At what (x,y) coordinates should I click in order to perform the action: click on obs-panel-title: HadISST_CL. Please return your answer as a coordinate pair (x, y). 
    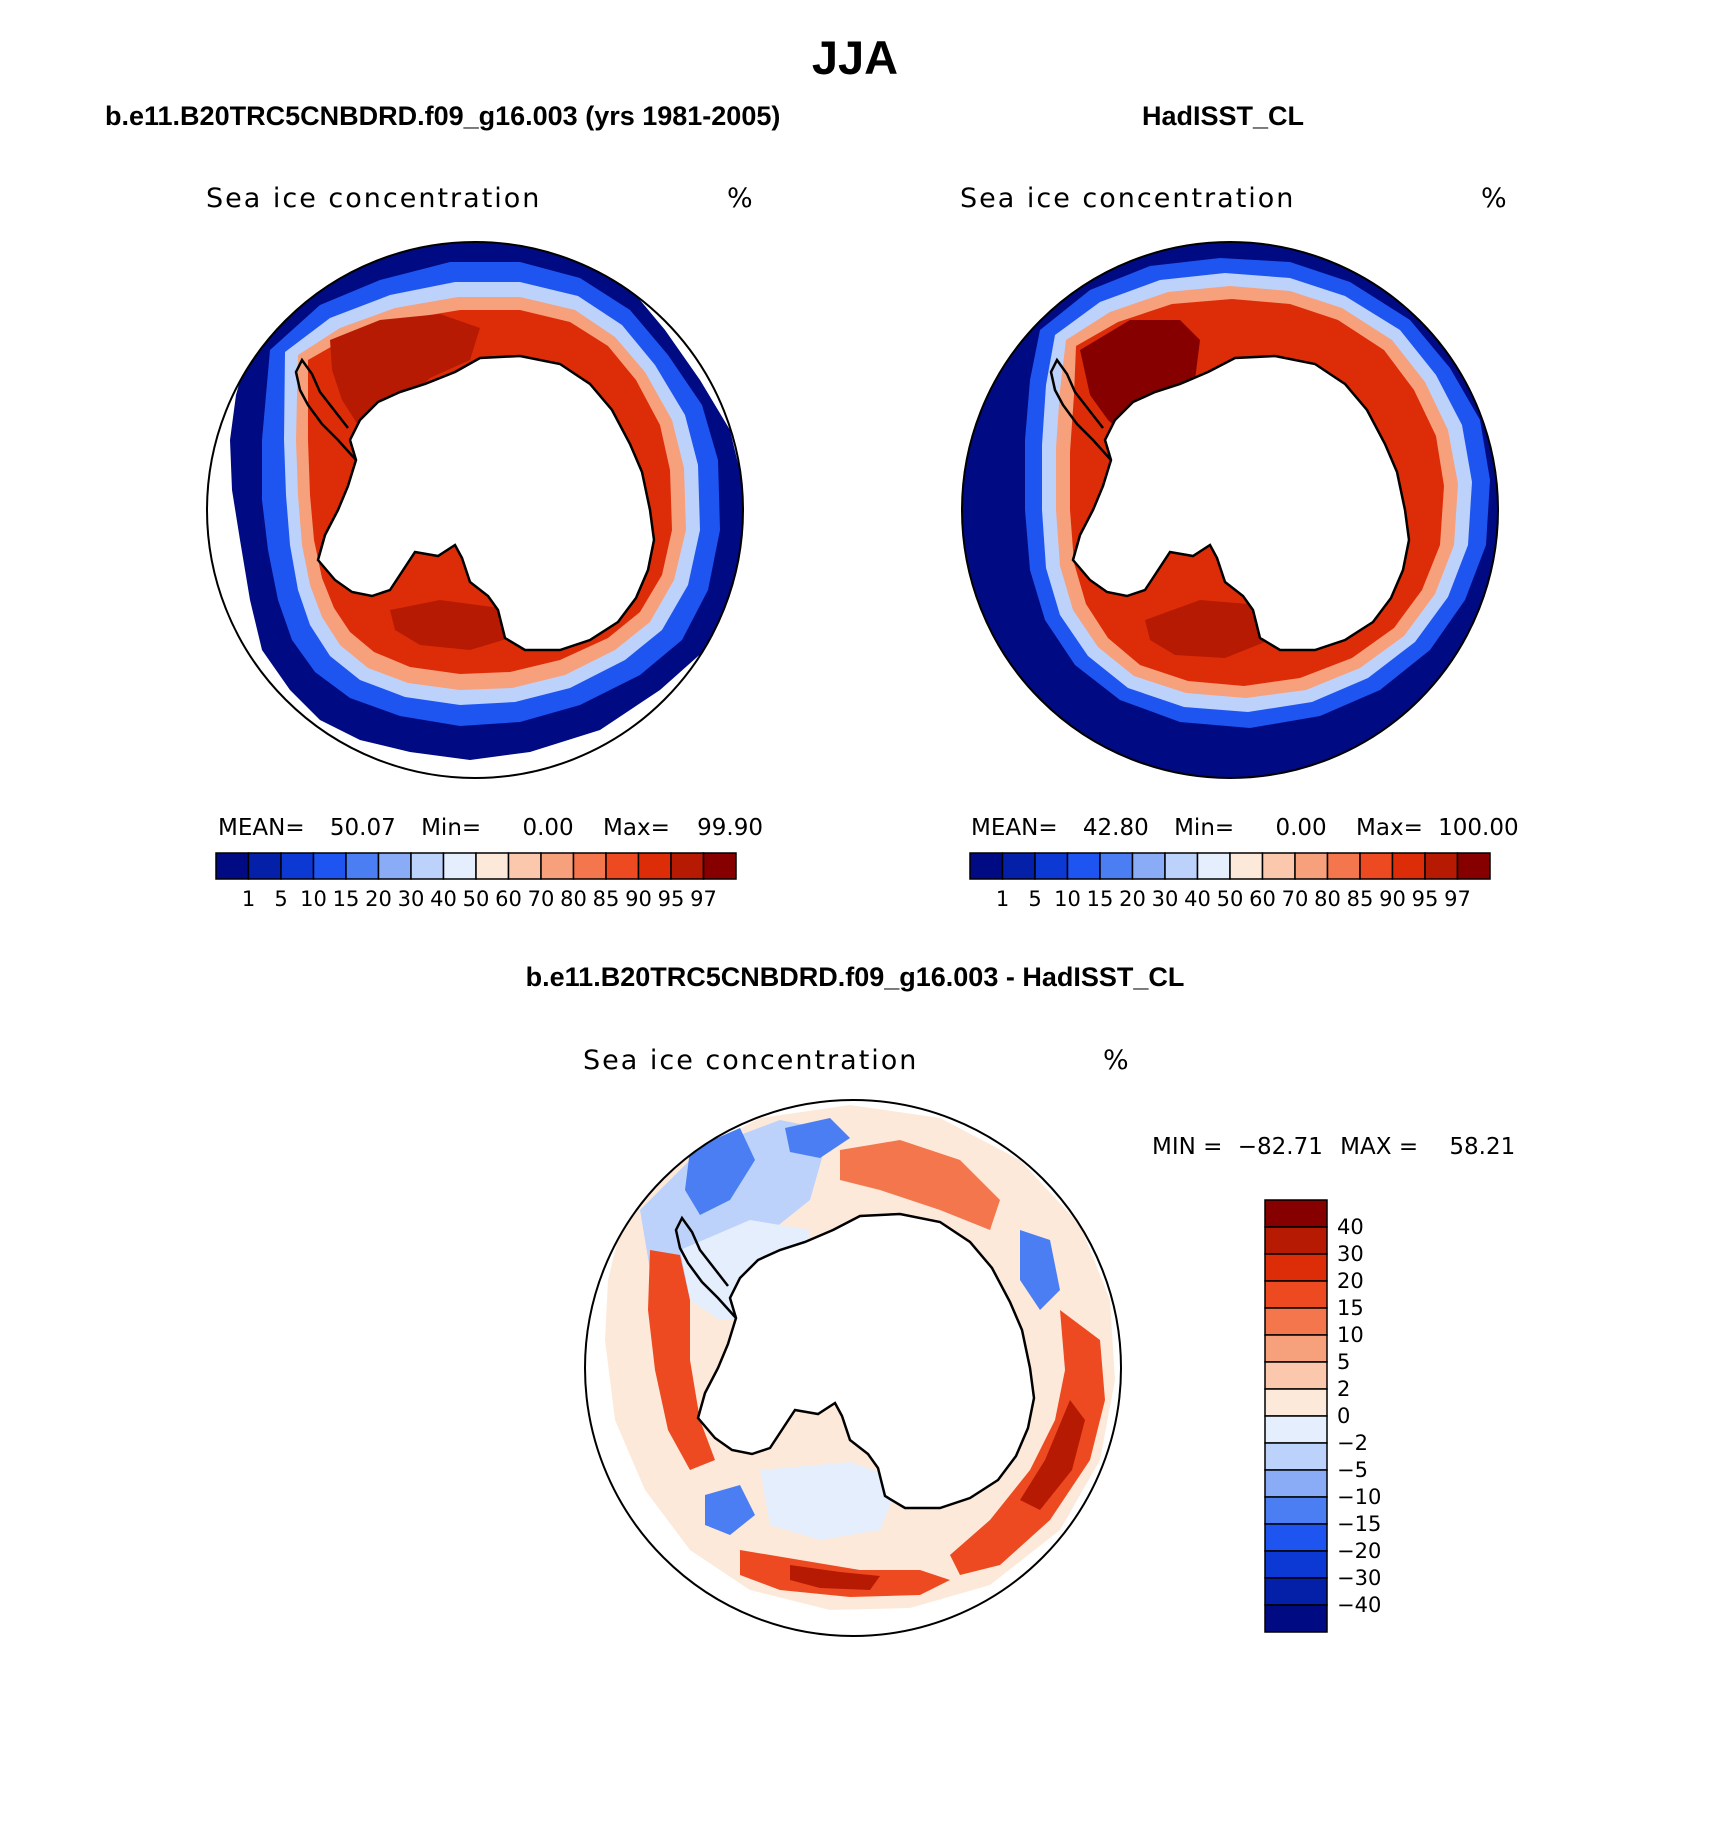
    Looking at the image, I should click on (1223, 116).